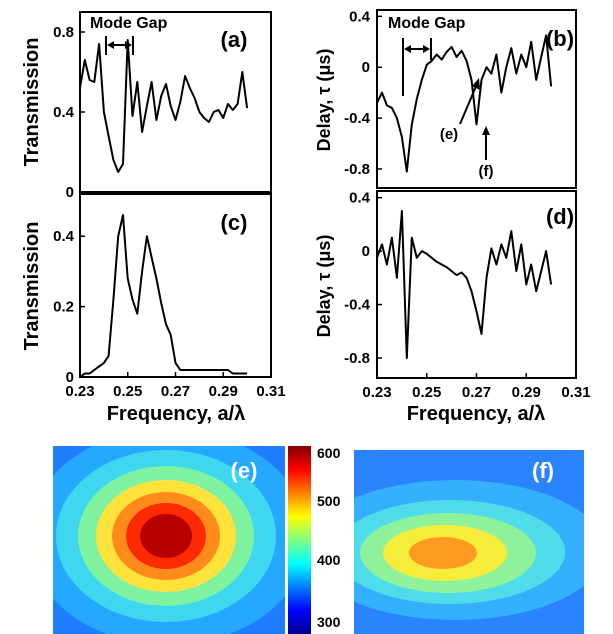 The image size is (613, 634). Describe the element at coordinates (468, 104) in the screenshot. I see `panel-b-marker-e-arrow` at that location.